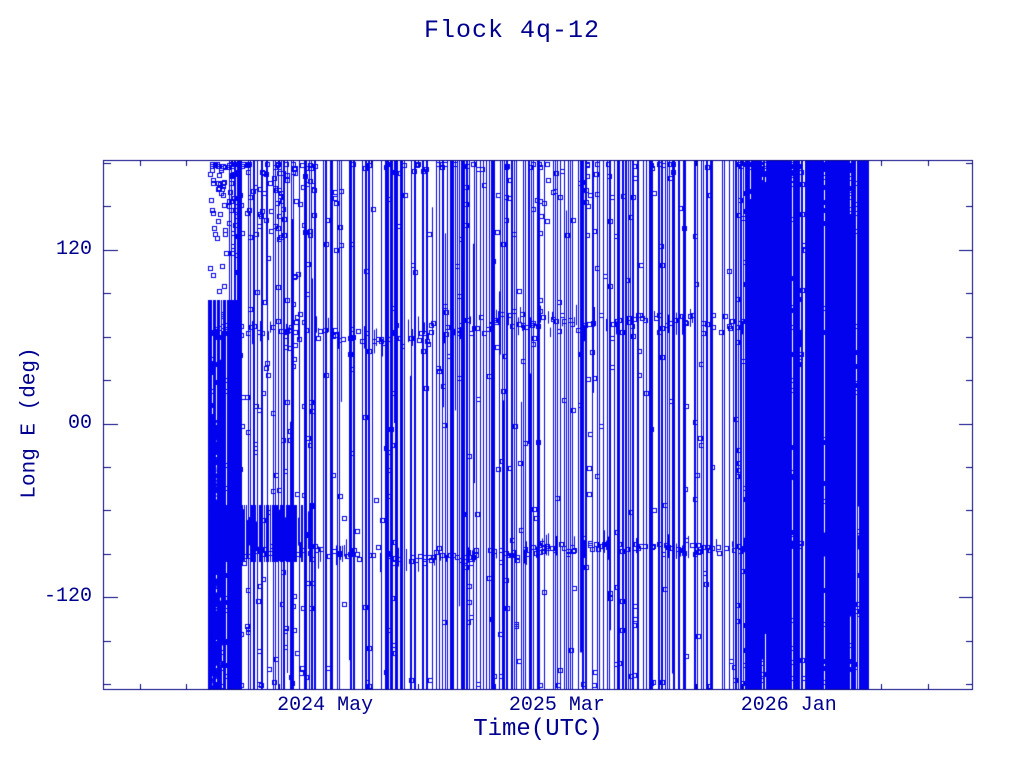 Image resolution: width=1024 pixels, height=768 pixels. I want to click on x-tick-label: 2025 Mar, so click(556, 705).